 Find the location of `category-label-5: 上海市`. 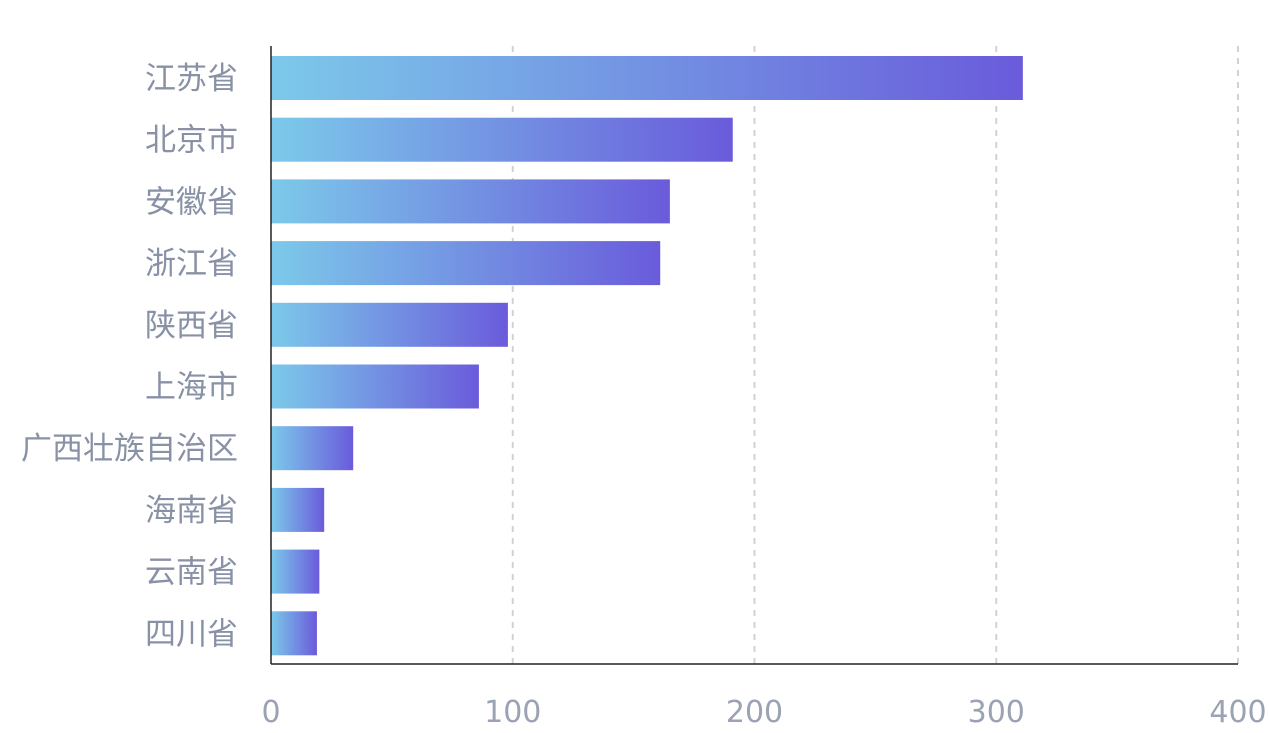

category-label-5: 上海市 is located at coordinates (191, 388).